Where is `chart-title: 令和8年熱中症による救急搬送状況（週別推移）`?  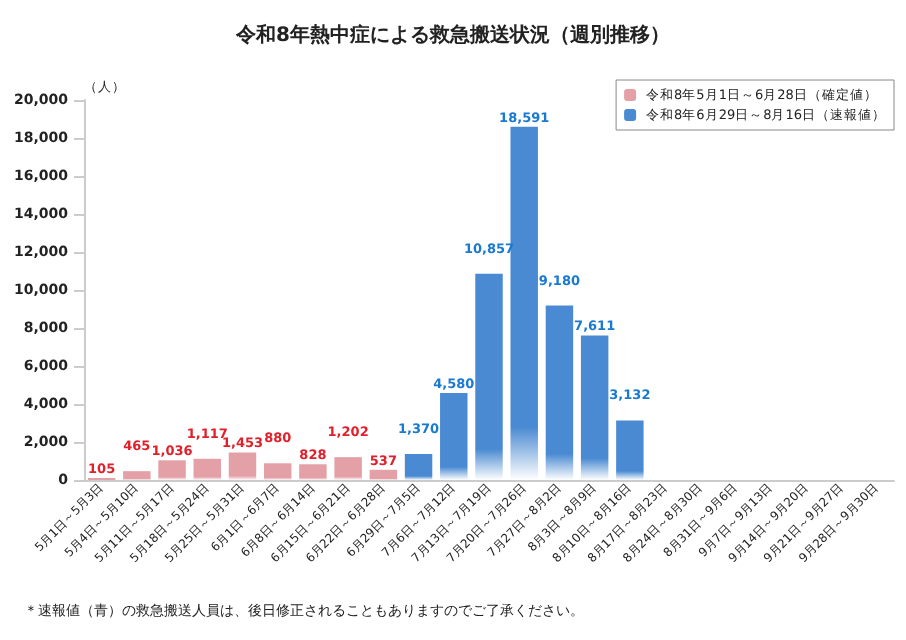
chart-title: 令和8年熱中症による救急搬送状況（週別推移） is located at coordinates (452, 35).